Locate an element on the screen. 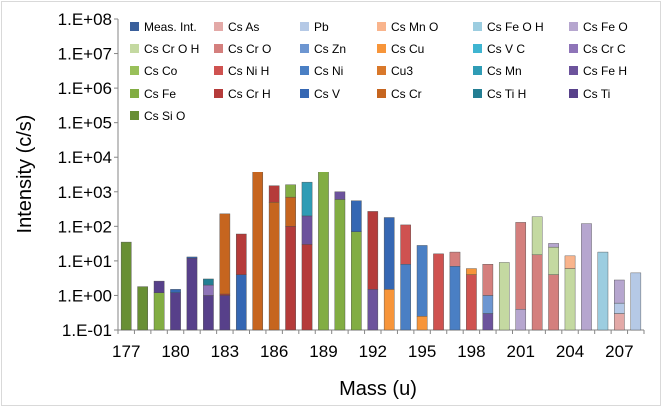 The image size is (664, 409). x-tick-label: 189 is located at coordinates (323, 351).